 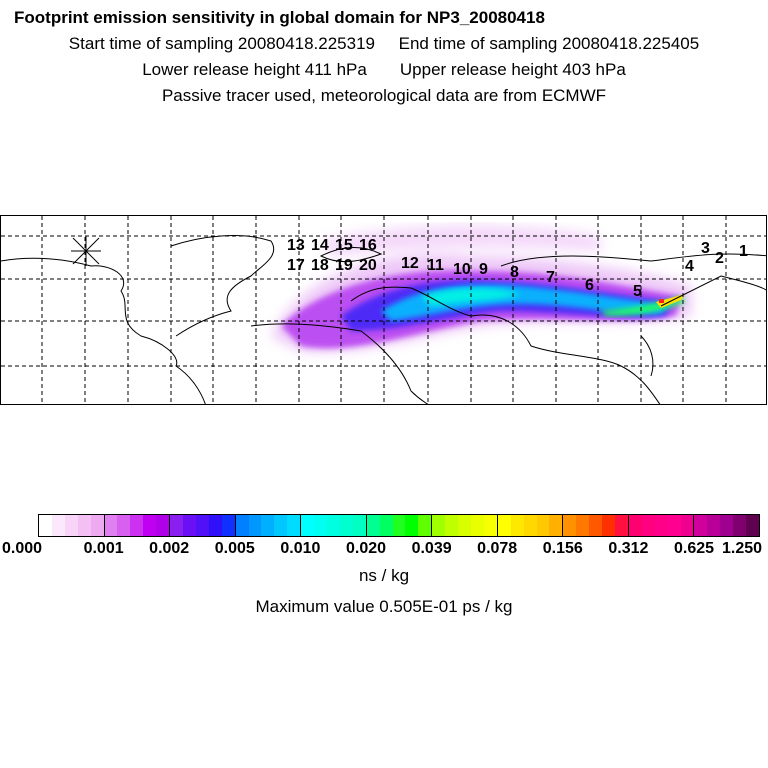 What do you see at coordinates (550, 277) in the screenshot?
I see `trajectory-label: 7` at bounding box center [550, 277].